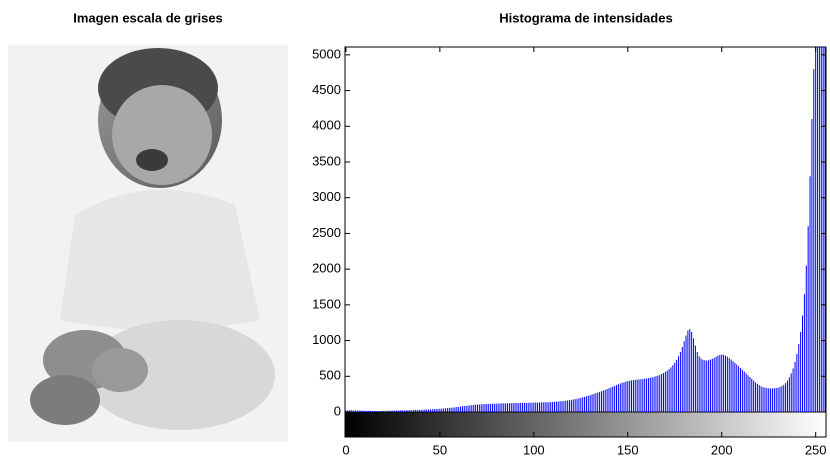  Describe the element at coordinates (585, 17) in the screenshot. I see `chart-title: Histograma de intensidades` at that location.